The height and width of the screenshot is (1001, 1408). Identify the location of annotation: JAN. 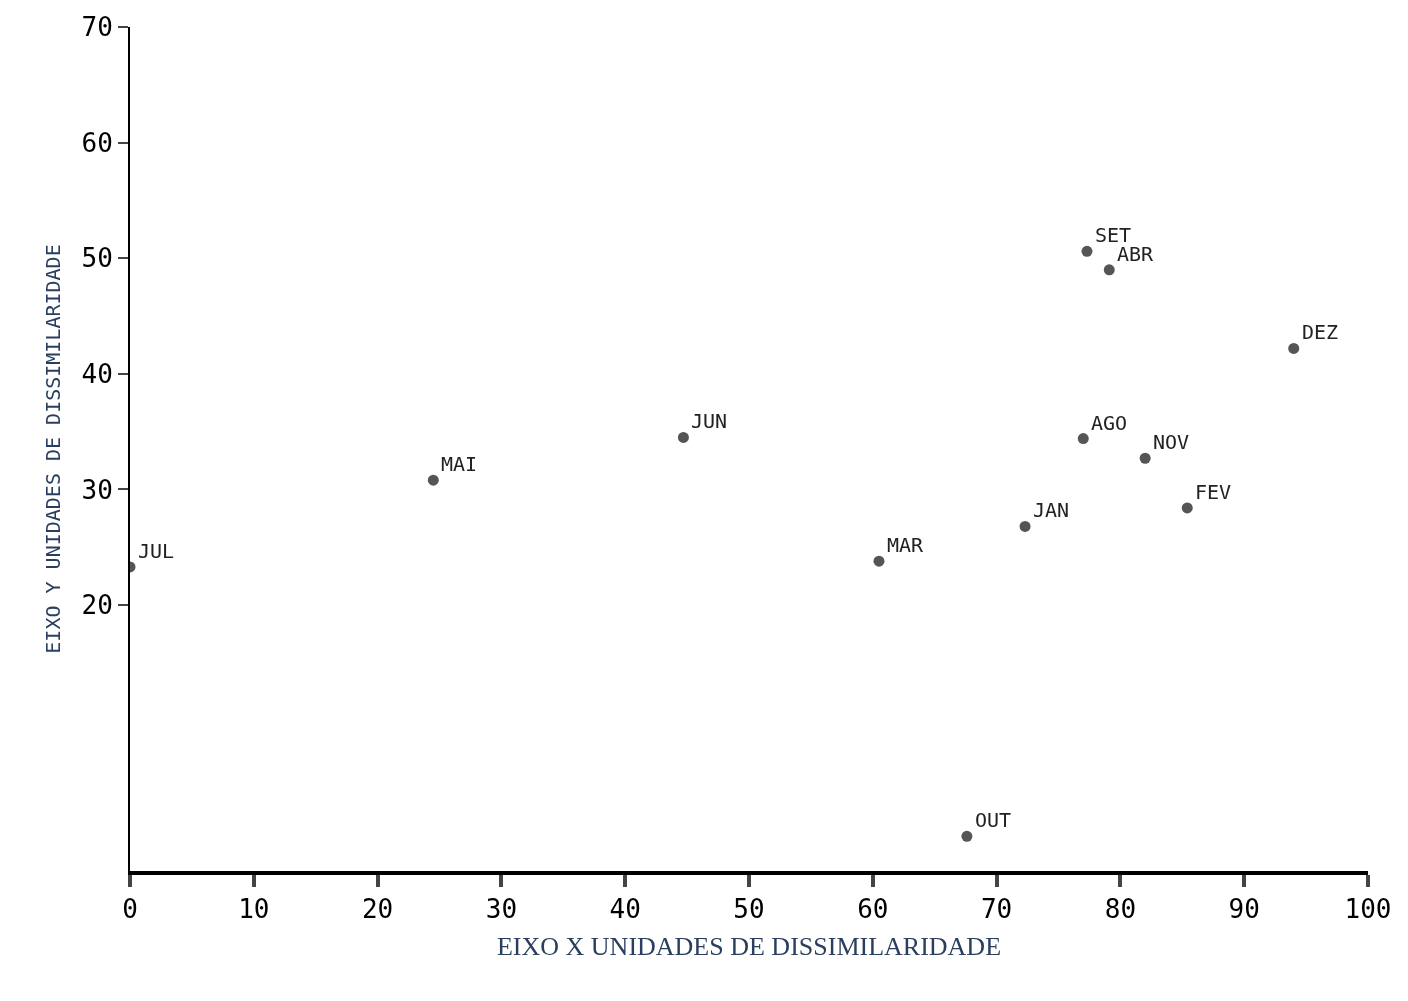
(1051, 510).